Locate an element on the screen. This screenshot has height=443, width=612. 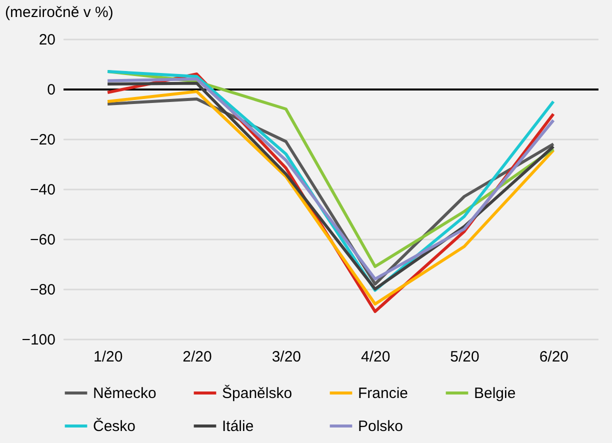
y-tick-label: −80 is located at coordinates (43, 290).